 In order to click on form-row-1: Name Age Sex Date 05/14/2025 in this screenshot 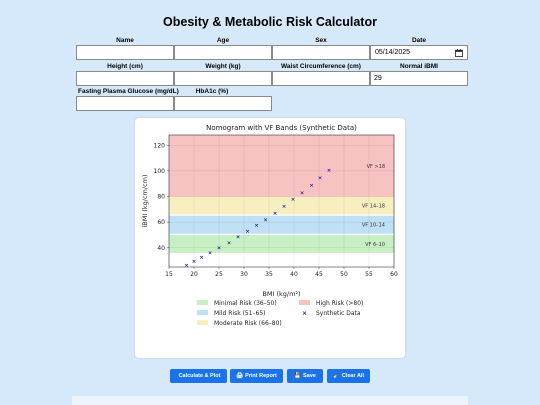, I will do `click(272, 48)`.